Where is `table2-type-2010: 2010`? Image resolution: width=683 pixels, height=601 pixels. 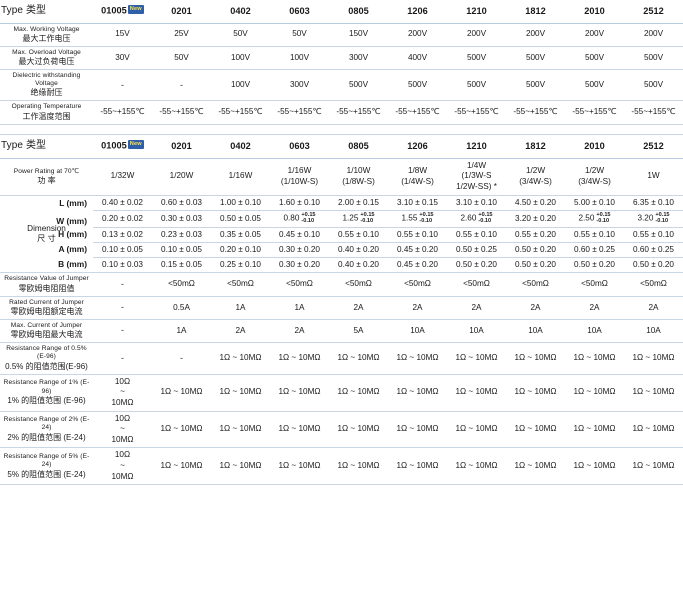 table2-type-2010: 2010 is located at coordinates (594, 147).